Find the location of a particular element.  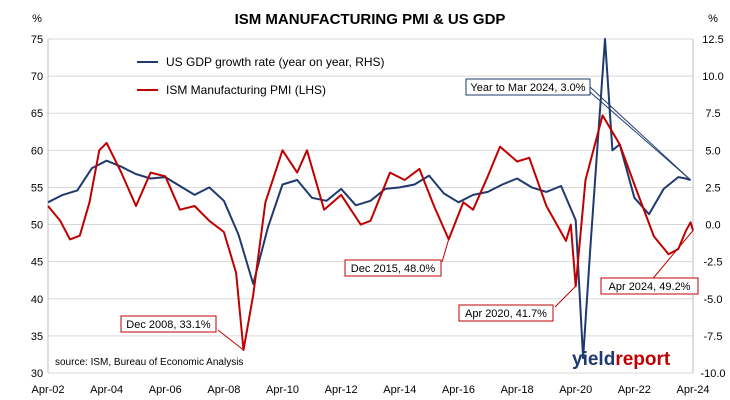

logo-text: yieldreport is located at coordinates (621, 359).